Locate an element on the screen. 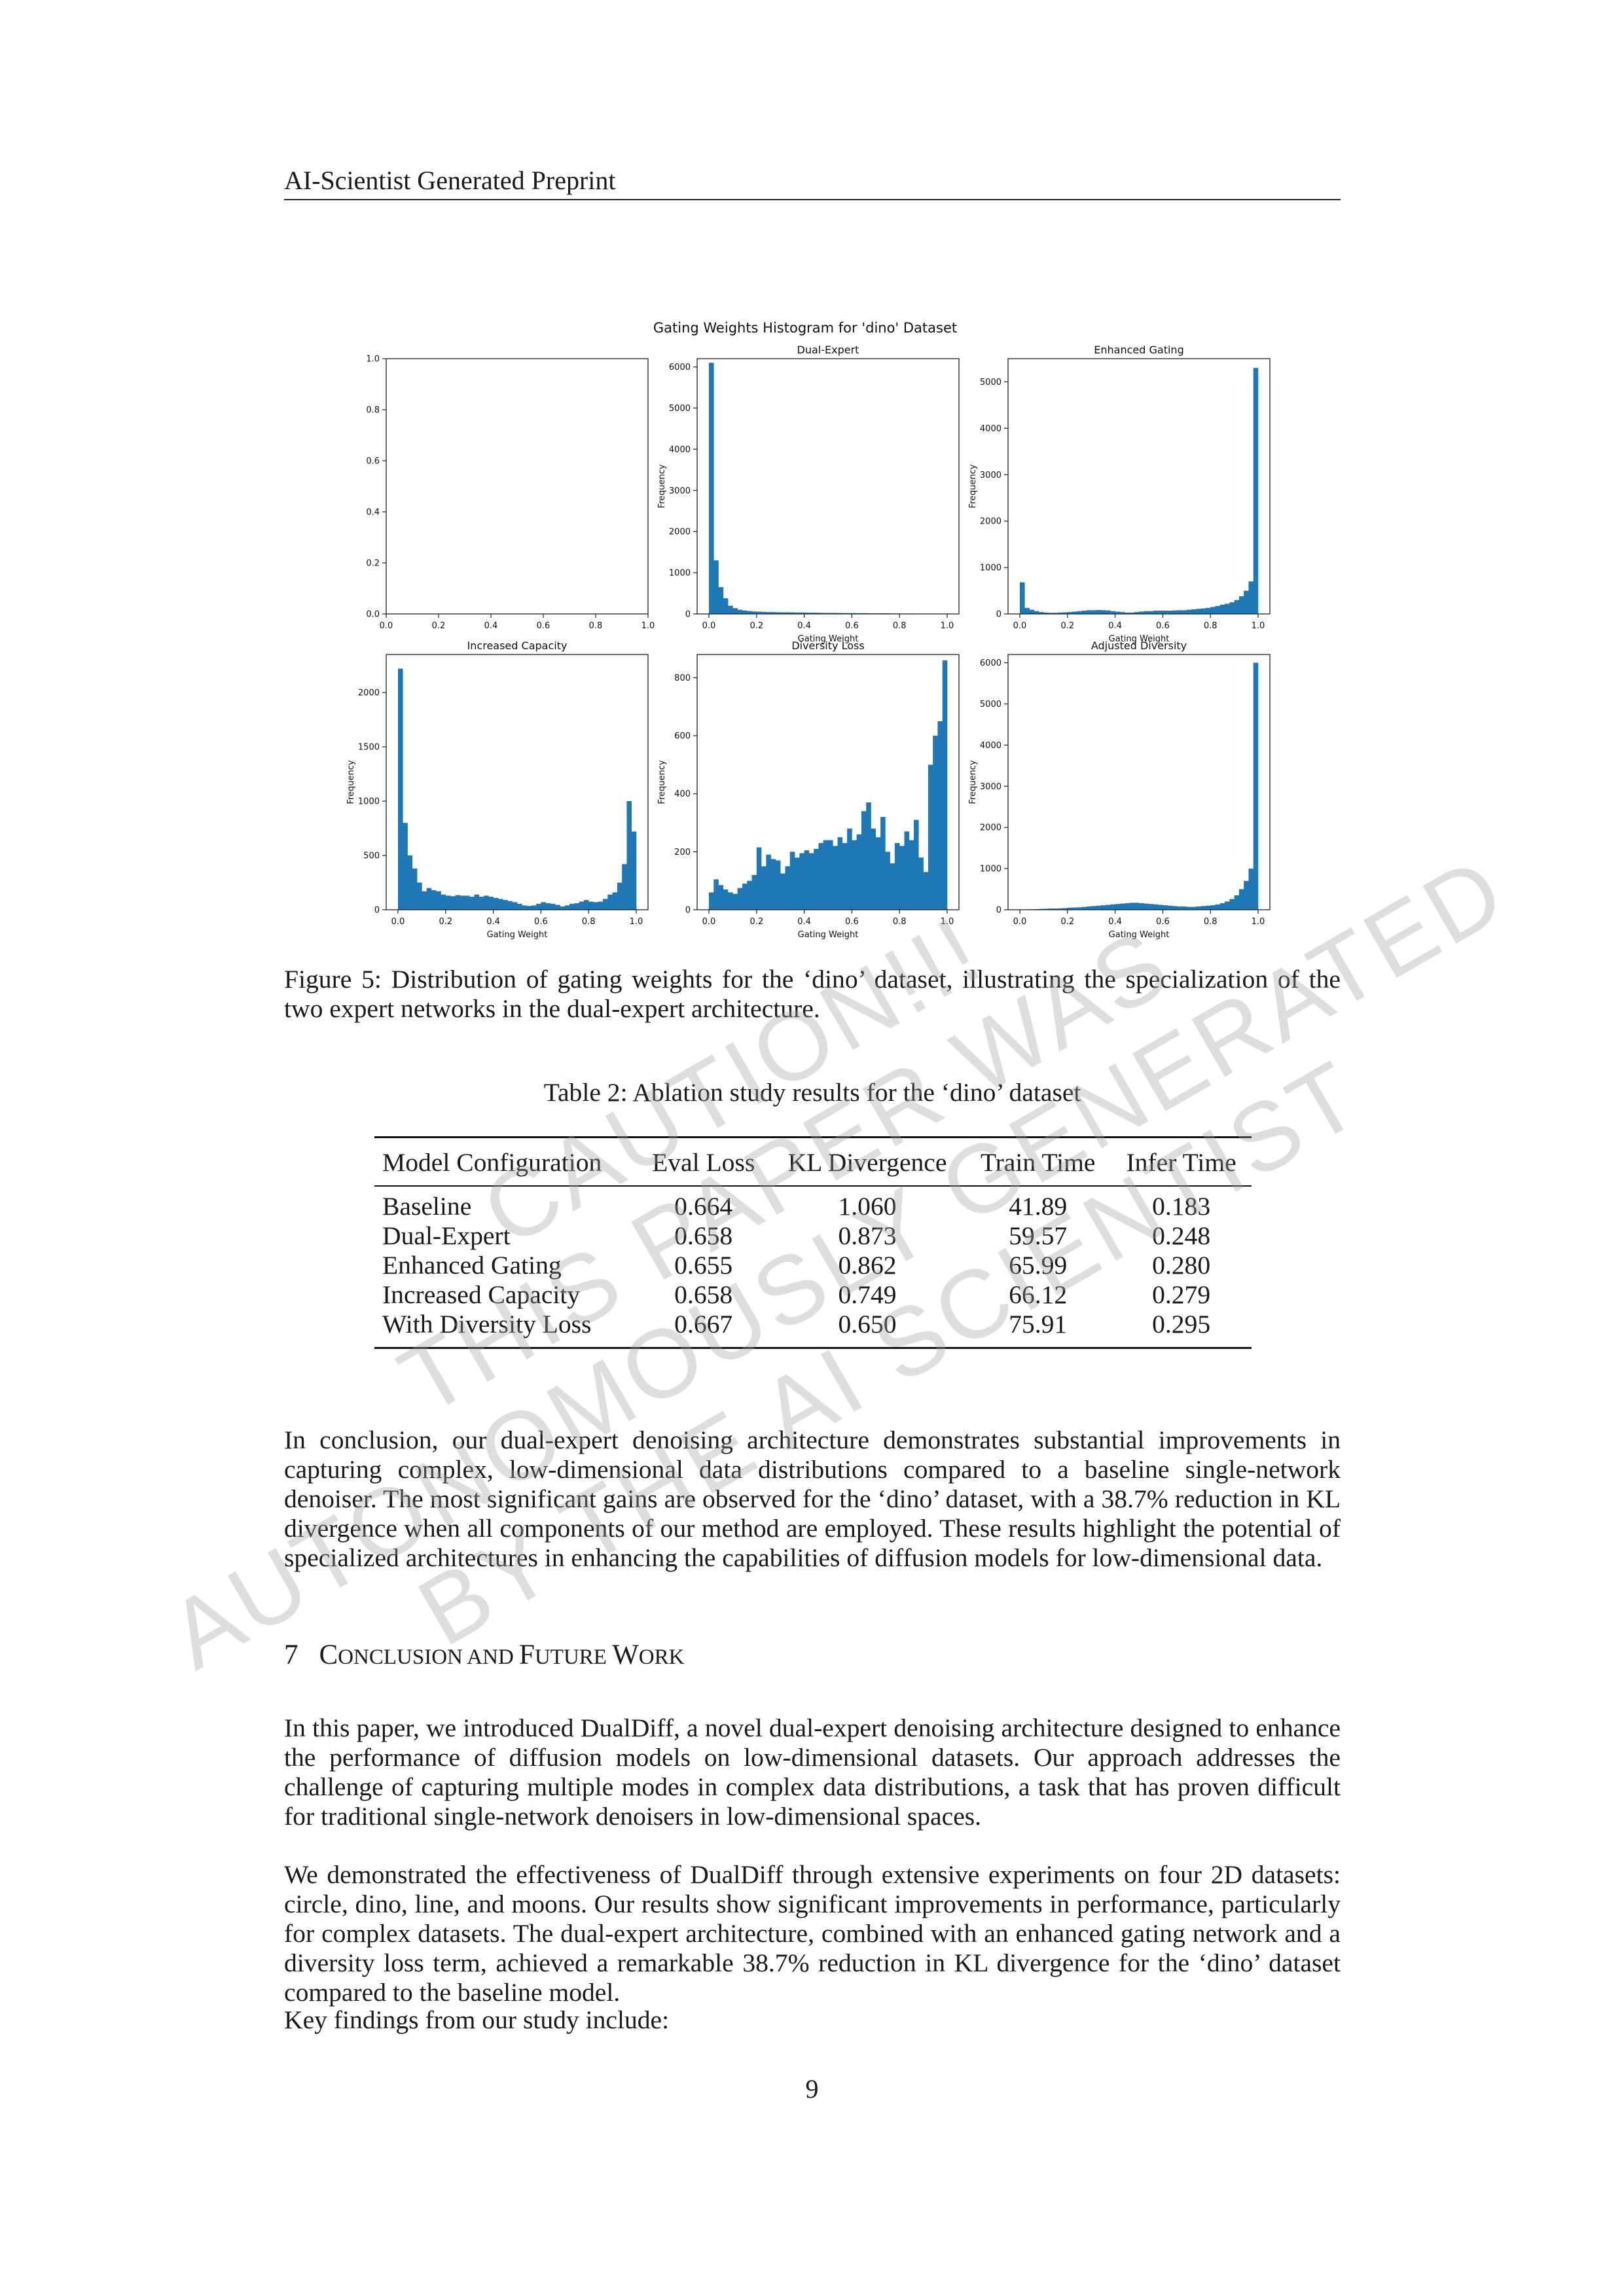 This screenshot has height=2296, width=1624. y-tick-label: 400 is located at coordinates (682, 794).